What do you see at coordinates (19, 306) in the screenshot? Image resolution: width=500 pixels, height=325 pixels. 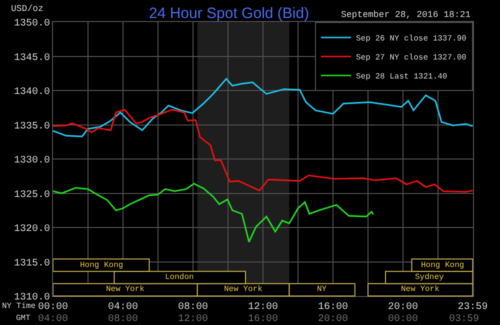 I see `x-axis-title: NY Time` at bounding box center [19, 306].